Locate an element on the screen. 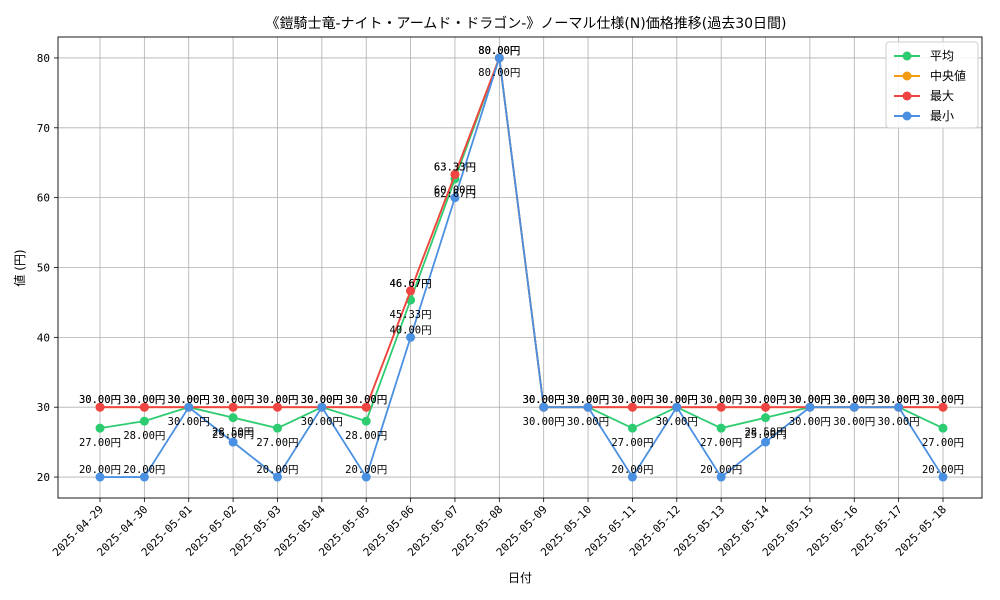 This screenshot has width=1000, height=600. y-tick-label: 40 is located at coordinates (43, 337).